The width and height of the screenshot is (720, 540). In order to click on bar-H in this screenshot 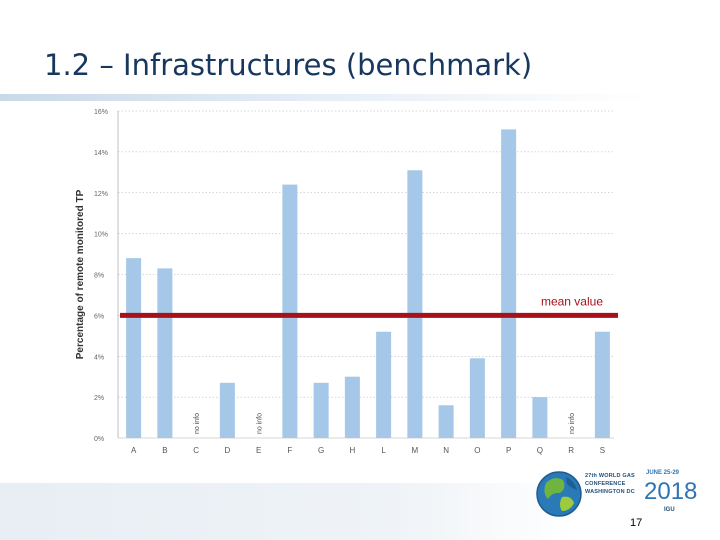, I will do `click(352, 407)`.